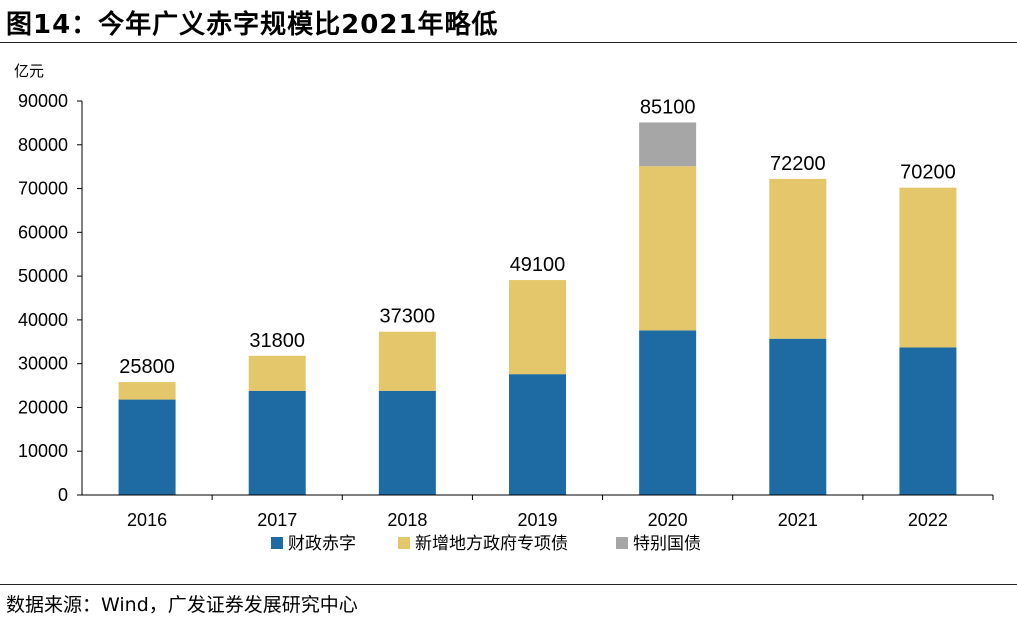 The image size is (1017, 622). Describe the element at coordinates (928, 520) in the screenshot. I see `x-tick-label: 2022` at that location.